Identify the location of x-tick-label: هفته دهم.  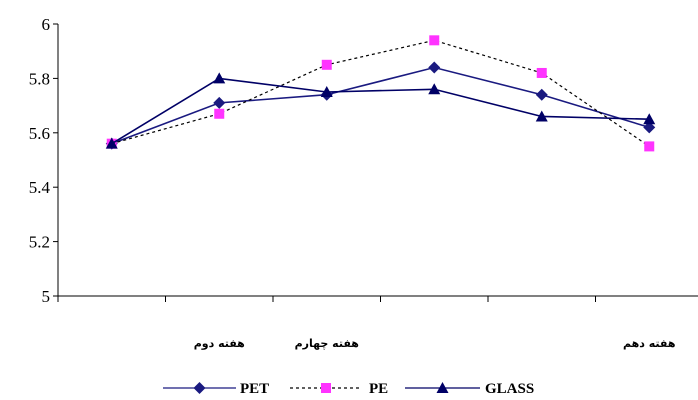
(649, 343).